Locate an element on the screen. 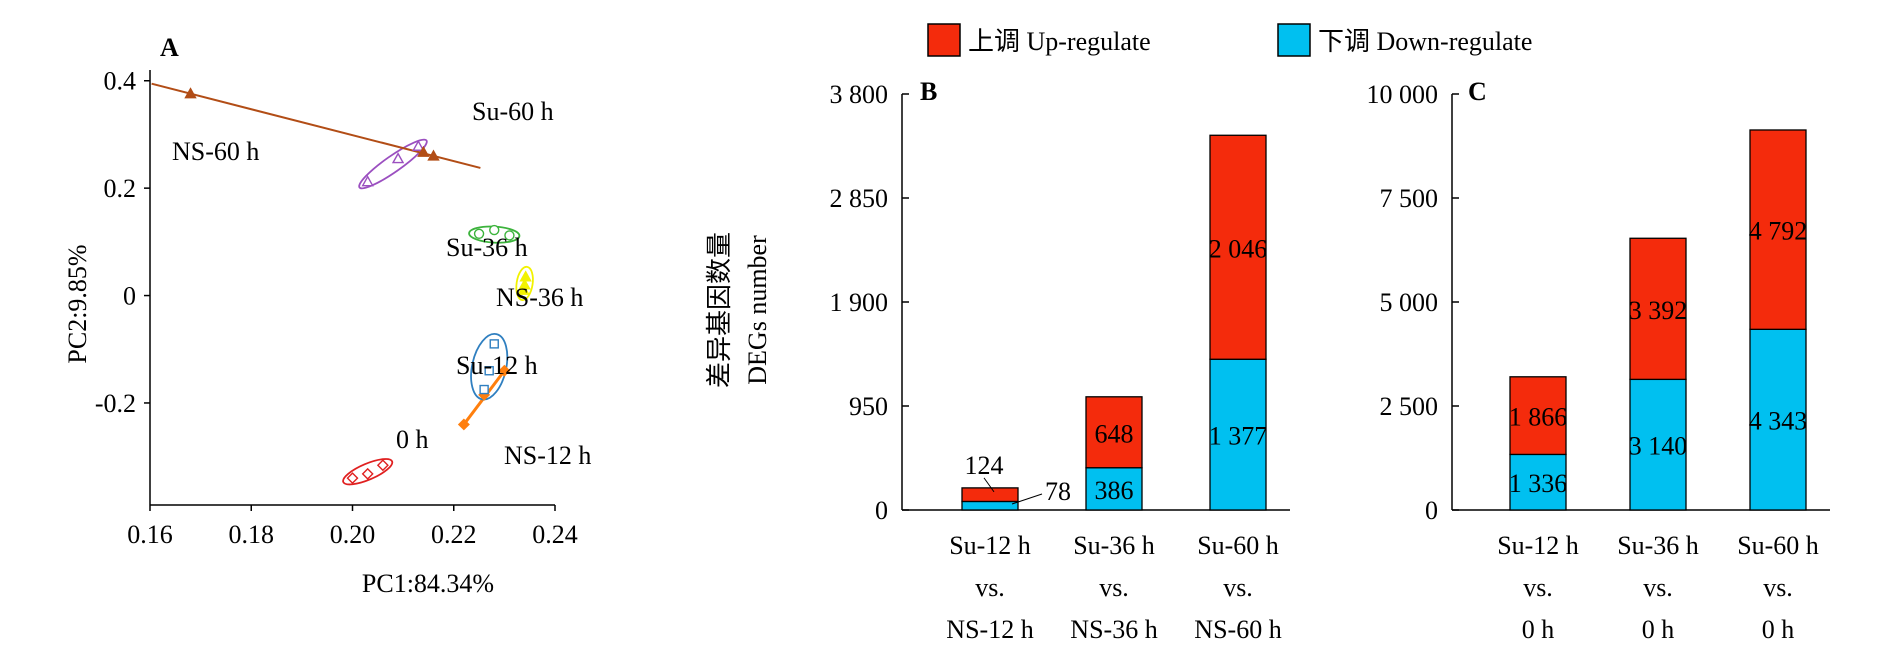  panel-b-label-up-leader is located at coordinates (989, 485).